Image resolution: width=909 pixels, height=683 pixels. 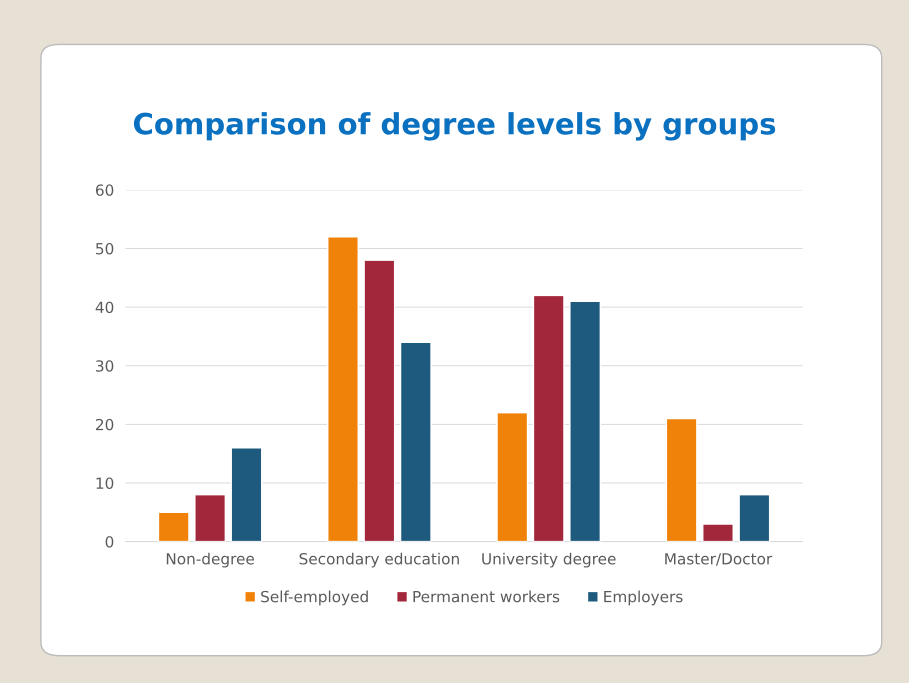 What do you see at coordinates (718, 559) in the screenshot?
I see `x-tick-label: Master/Doctor` at bounding box center [718, 559].